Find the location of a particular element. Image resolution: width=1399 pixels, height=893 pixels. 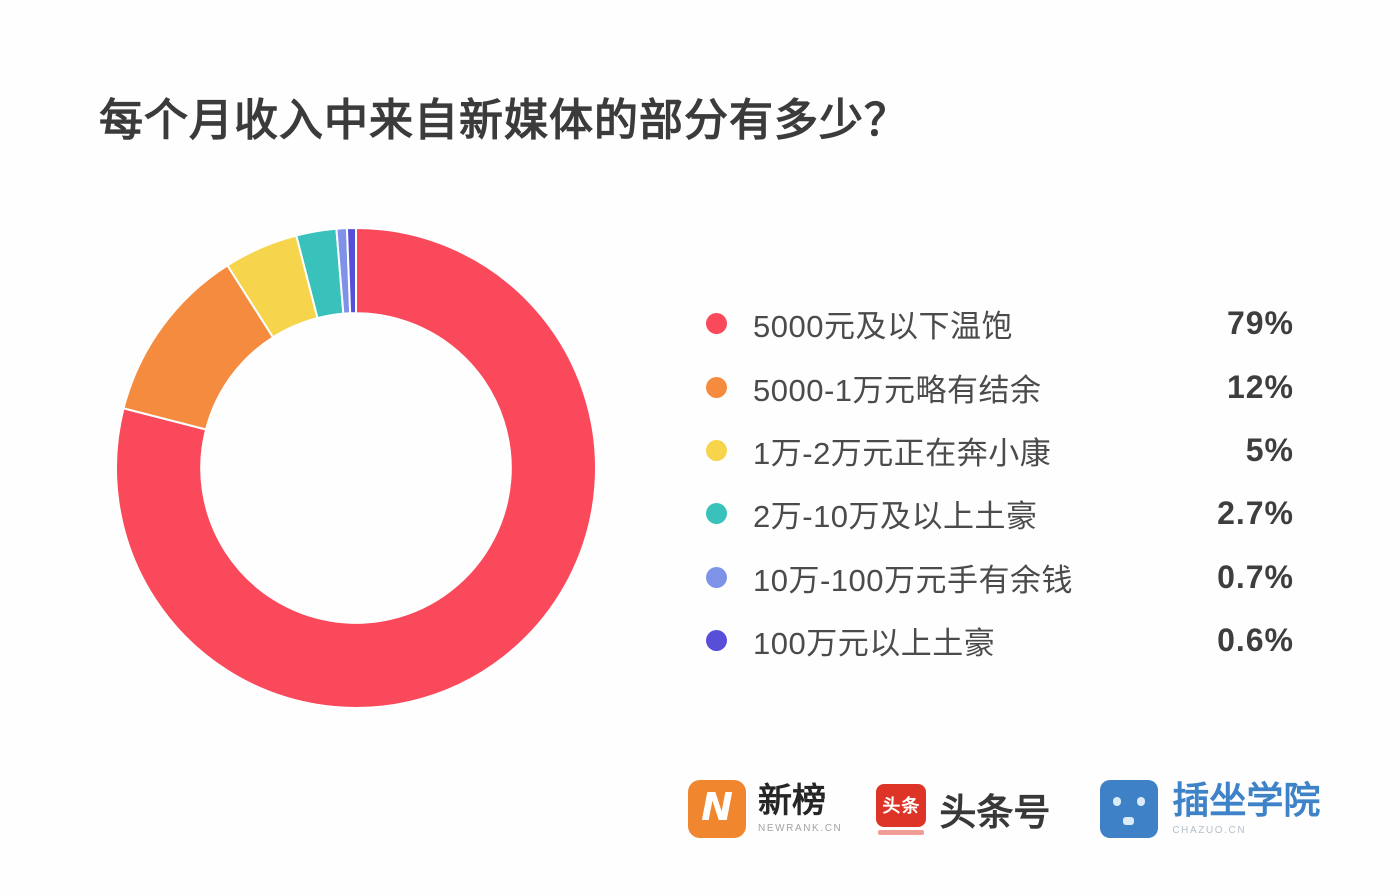

newrank-n-bolt-icon: N is located at coordinates (717, 809).